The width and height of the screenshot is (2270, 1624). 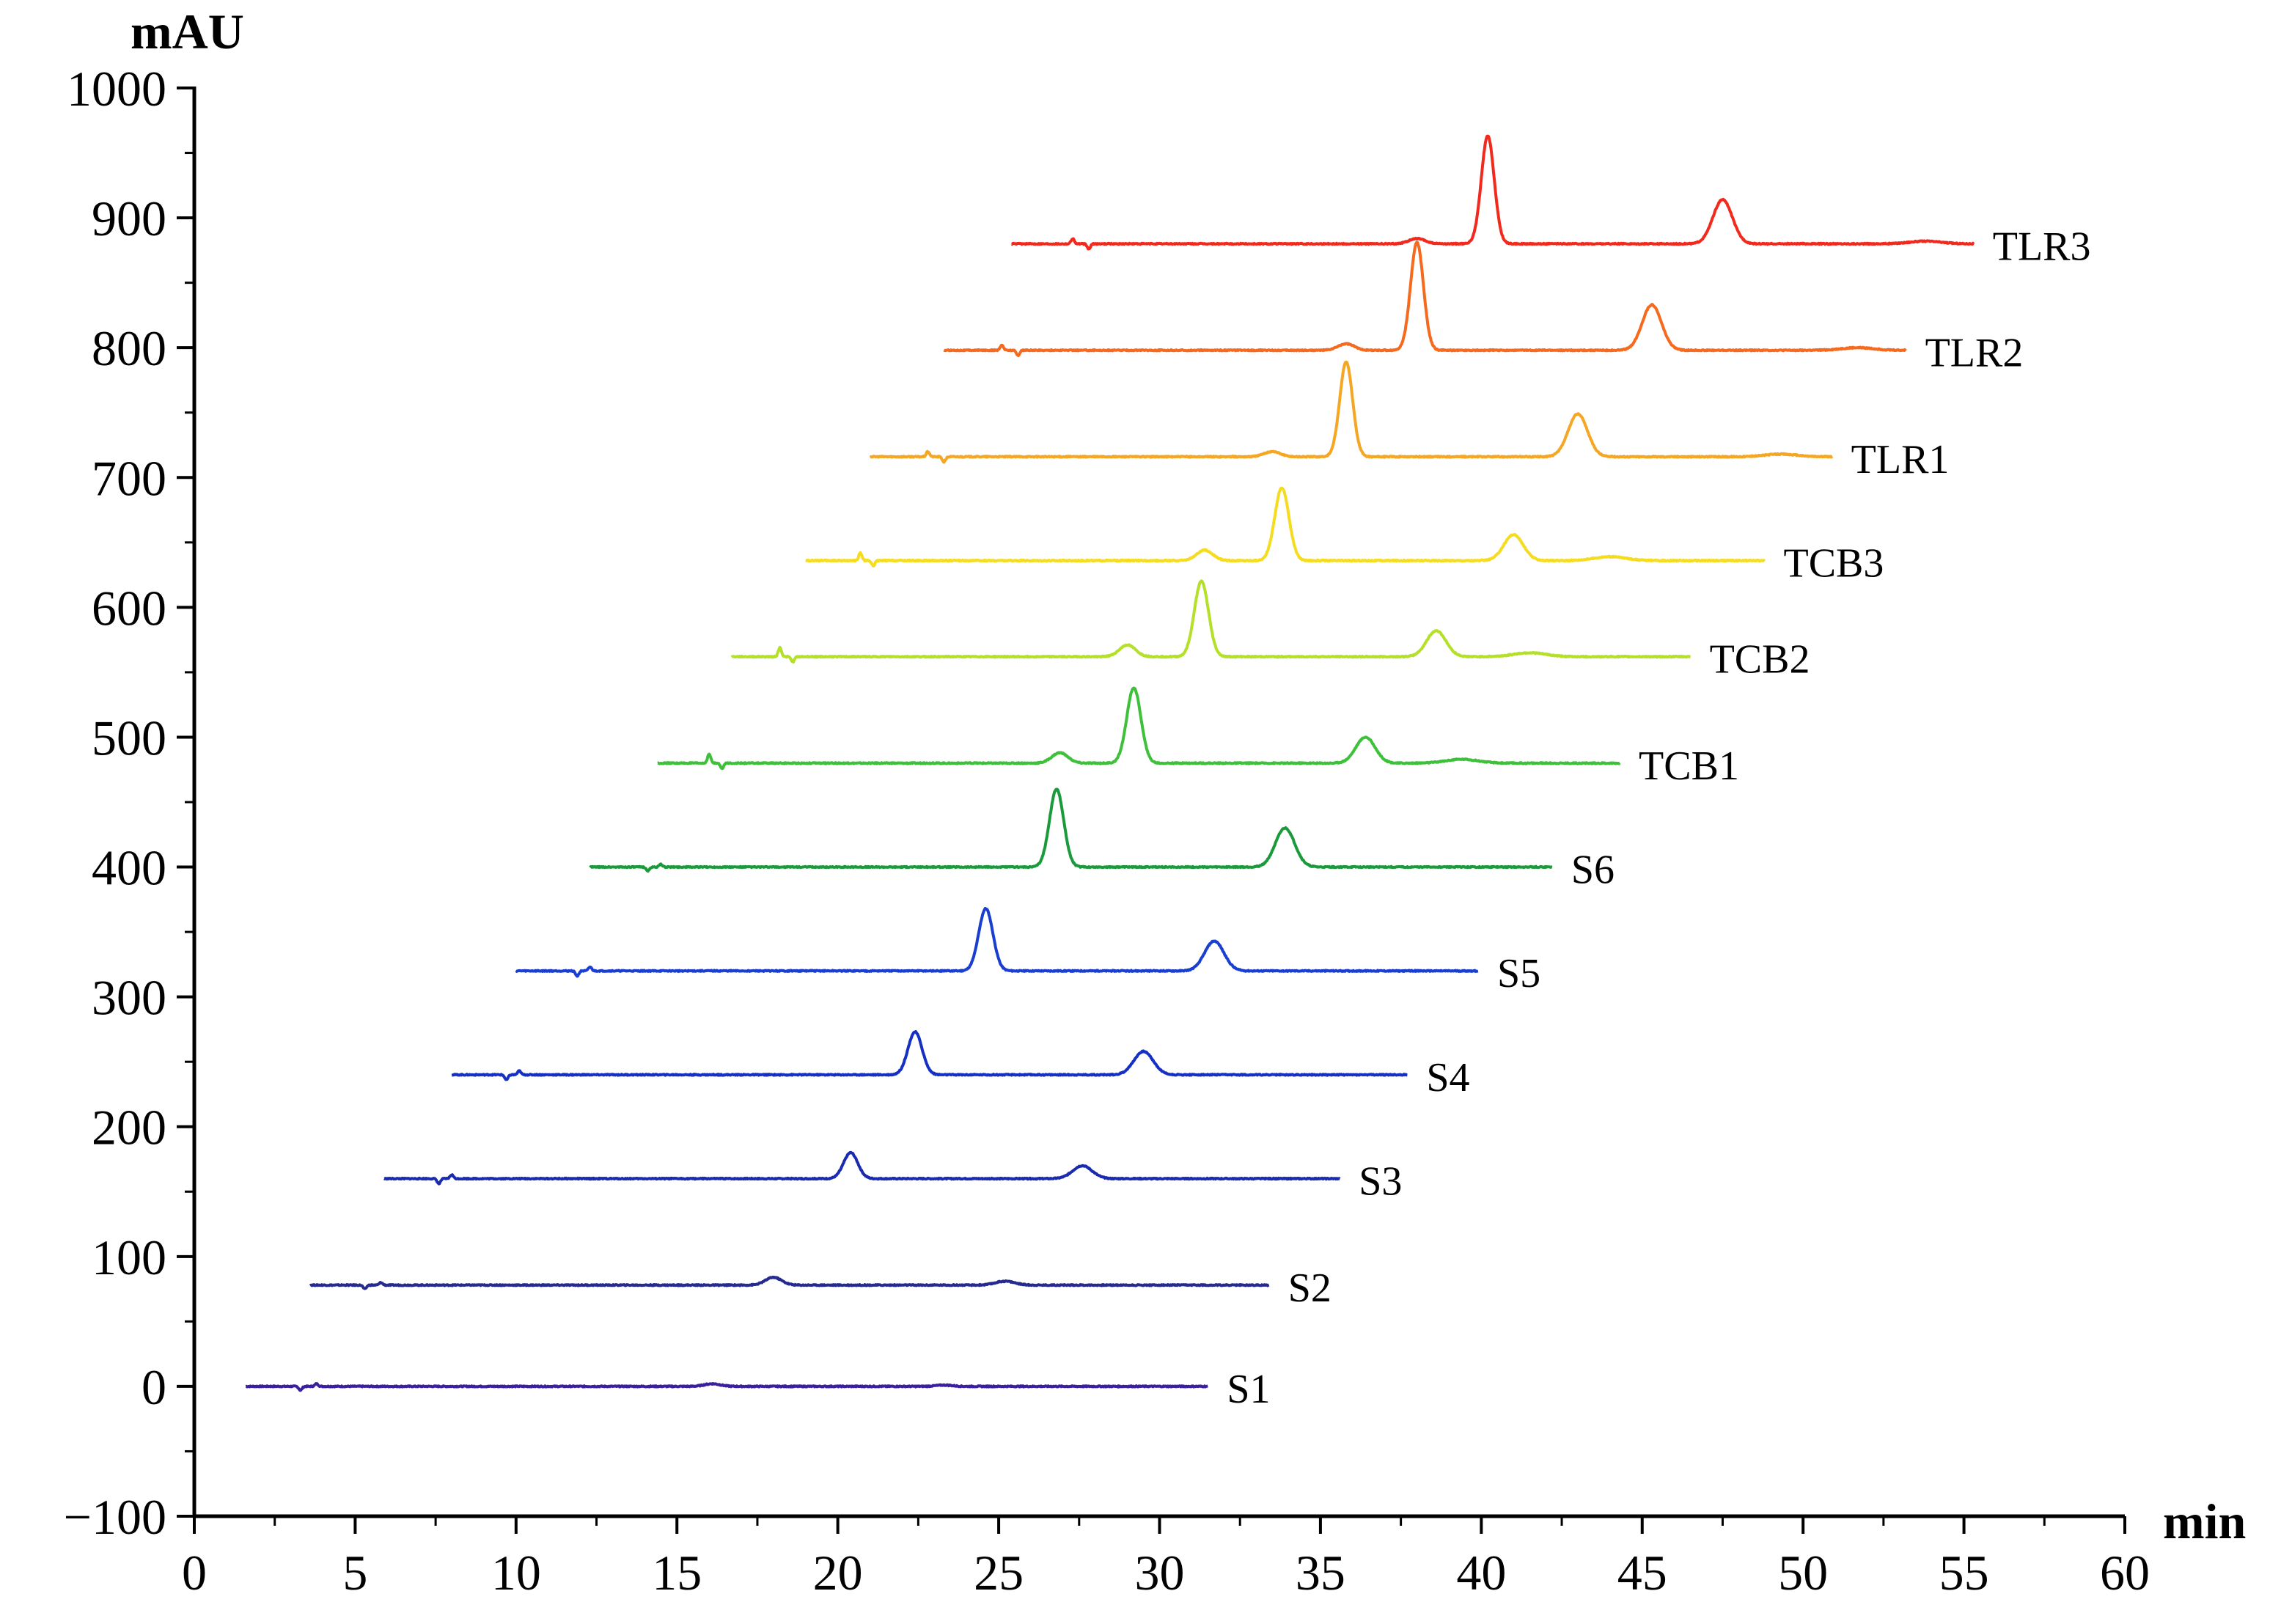 What do you see at coordinates (1160, 1573) in the screenshot?
I see `x-tick-label: 30` at bounding box center [1160, 1573].